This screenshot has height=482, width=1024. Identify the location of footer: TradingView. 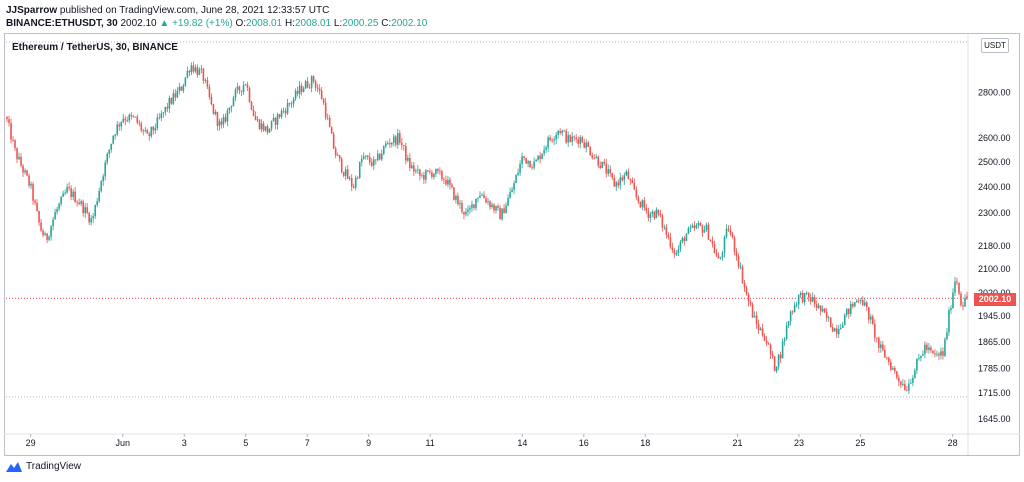
(43, 467).